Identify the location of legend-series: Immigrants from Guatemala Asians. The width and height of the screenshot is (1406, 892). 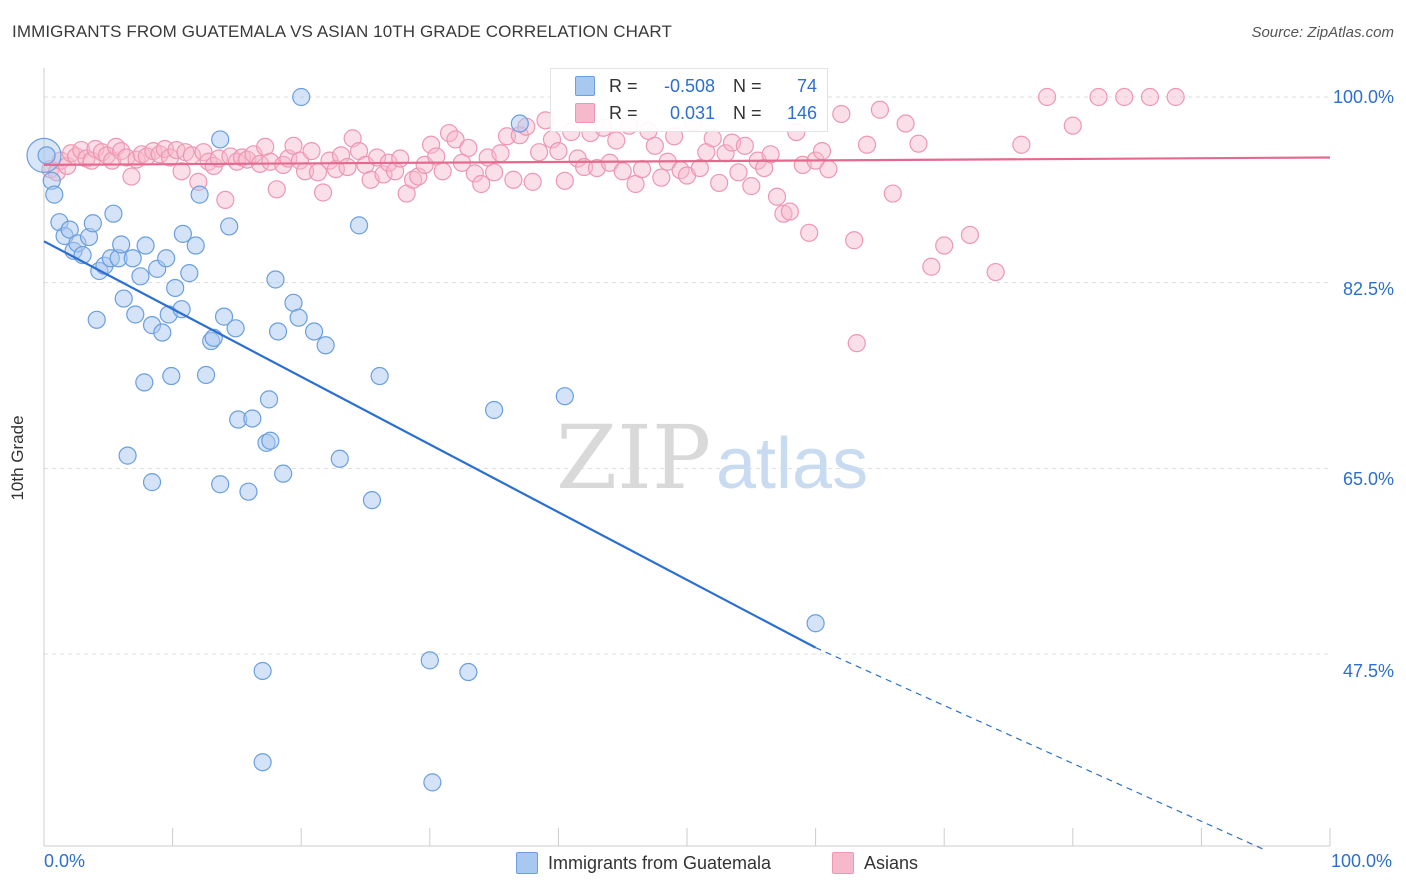
(703, 865).